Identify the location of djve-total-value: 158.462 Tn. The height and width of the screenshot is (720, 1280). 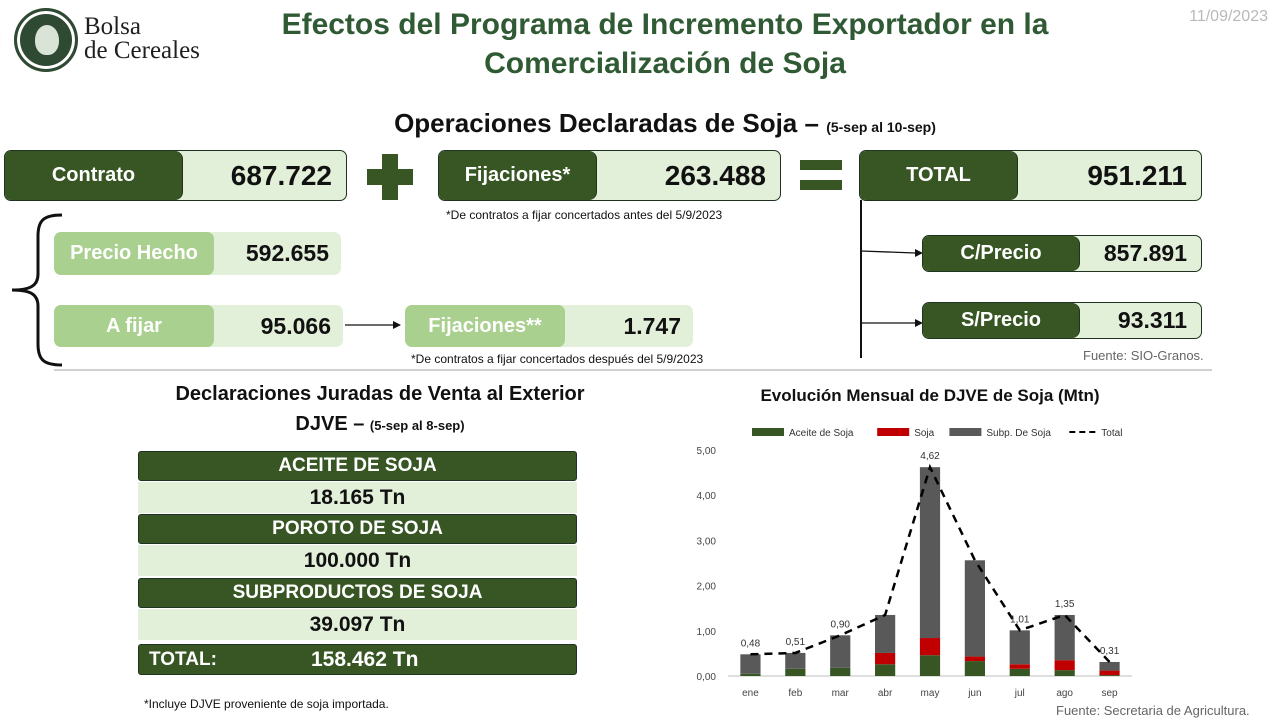
(365, 659).